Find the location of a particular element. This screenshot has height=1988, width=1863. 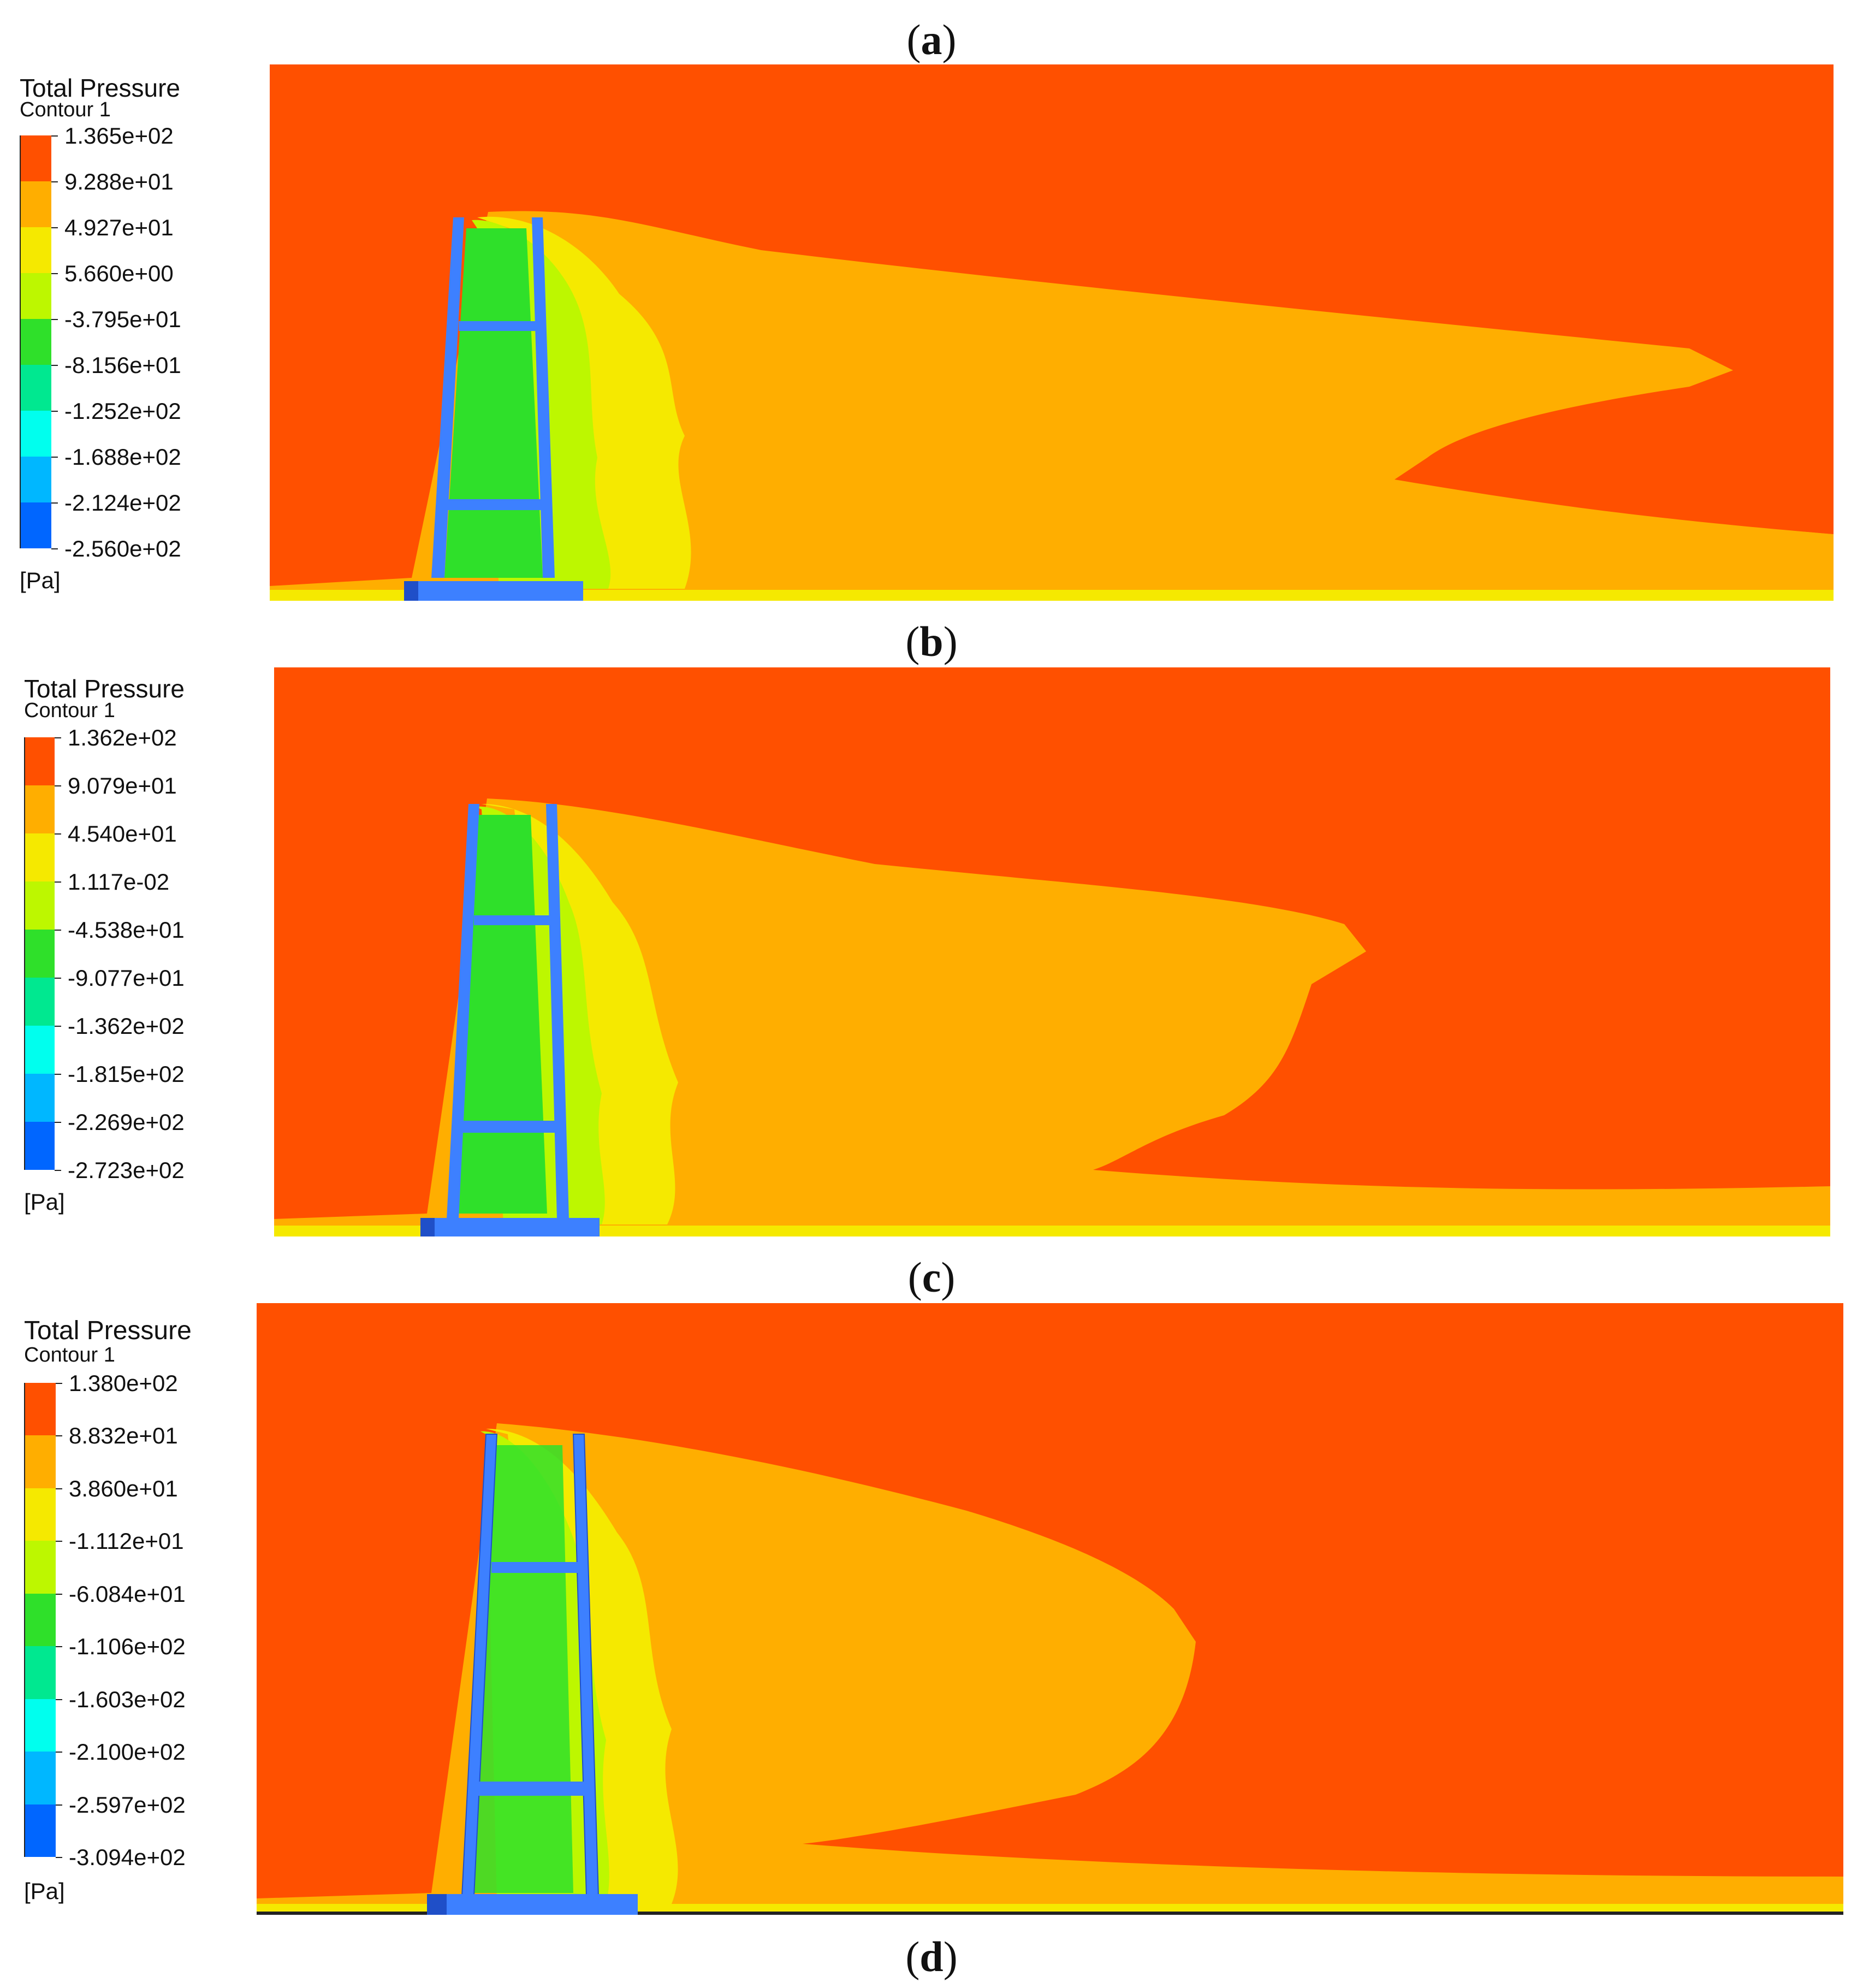

legend-tick-label: -1.688e+02 is located at coordinates (116, 457).